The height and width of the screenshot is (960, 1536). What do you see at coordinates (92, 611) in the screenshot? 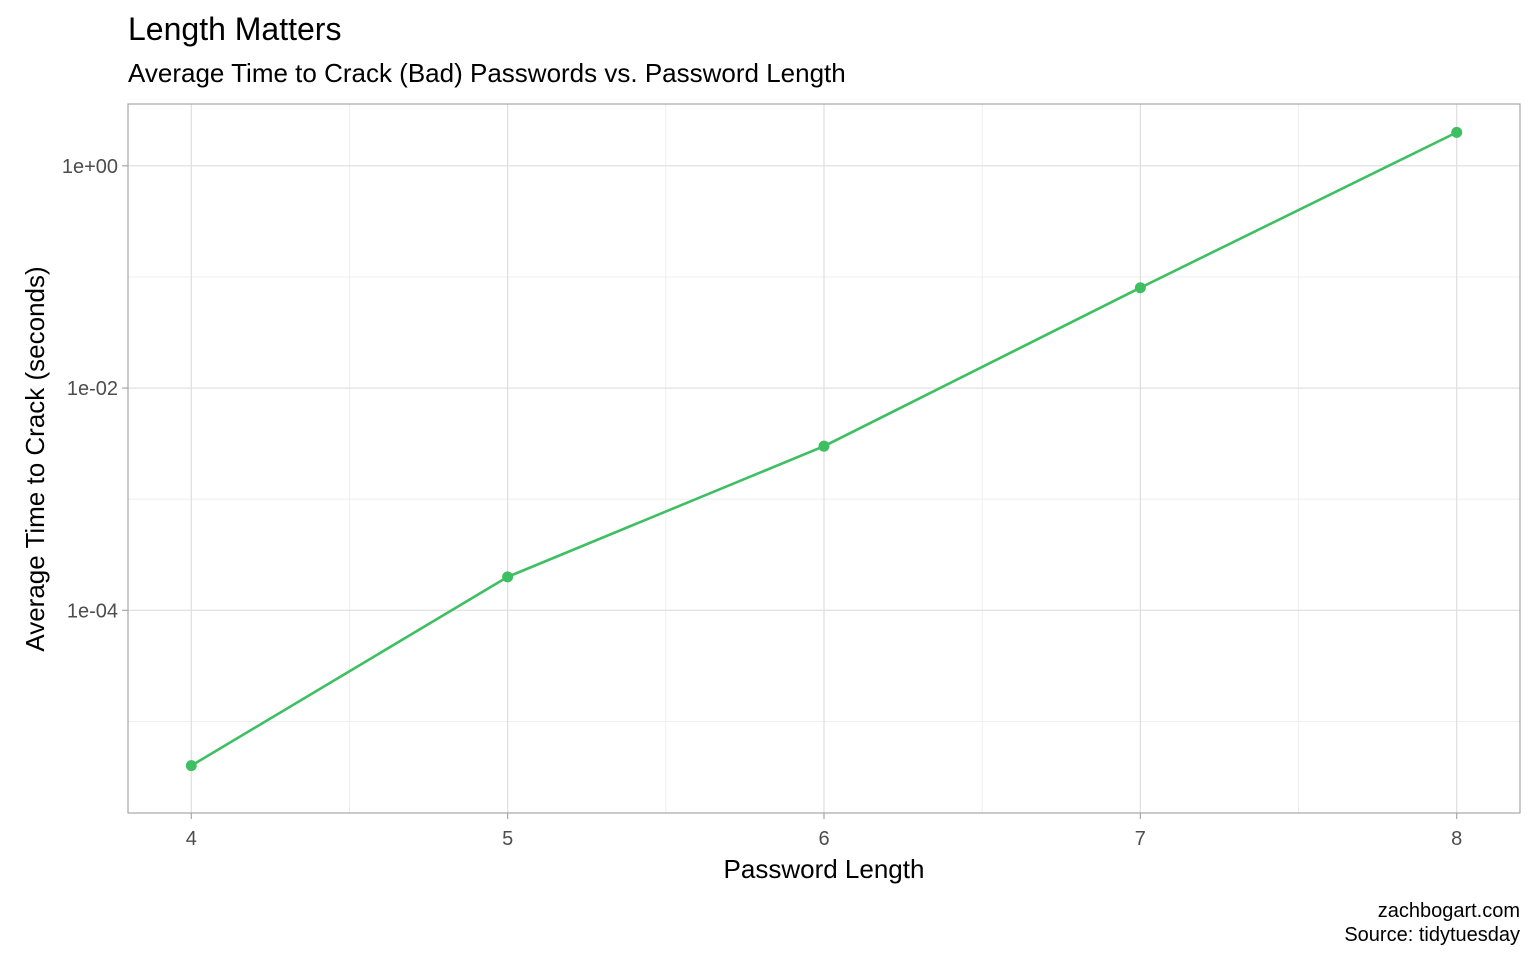
I see `y-tick-label: 1e-04` at bounding box center [92, 611].